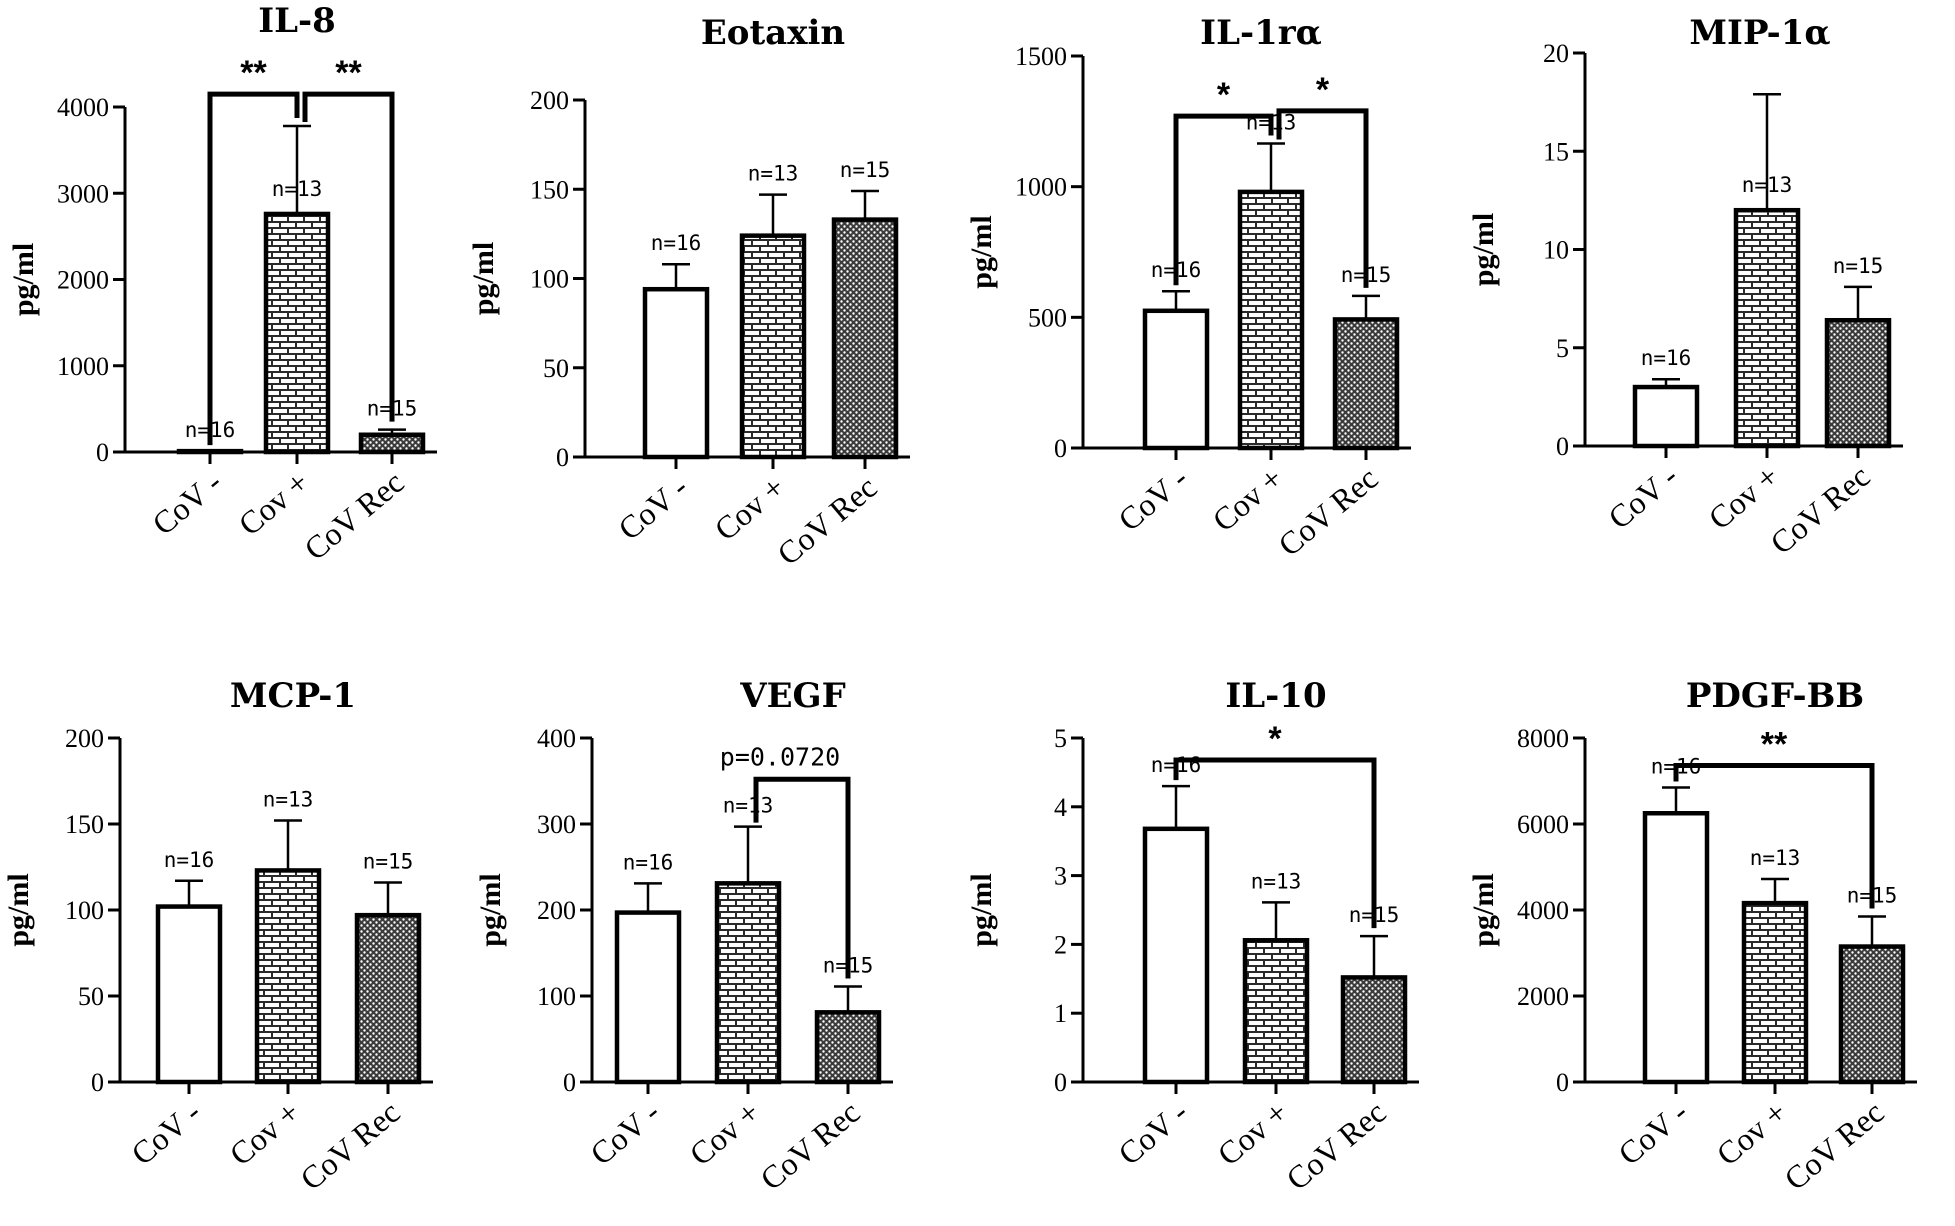  I want to click on y-tick-label: 500, so click(1047, 317).